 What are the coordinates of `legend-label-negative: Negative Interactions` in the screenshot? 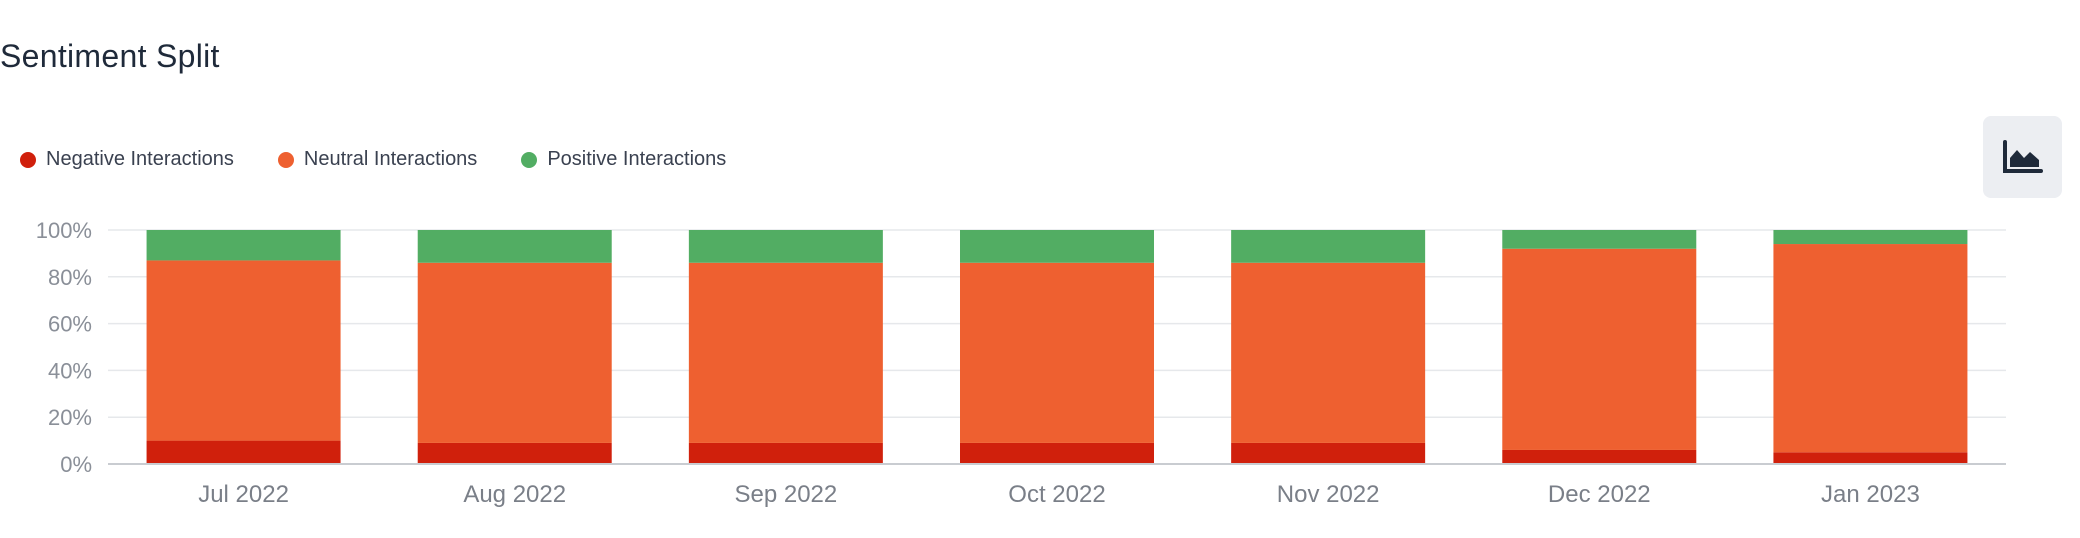 It's located at (140, 159).